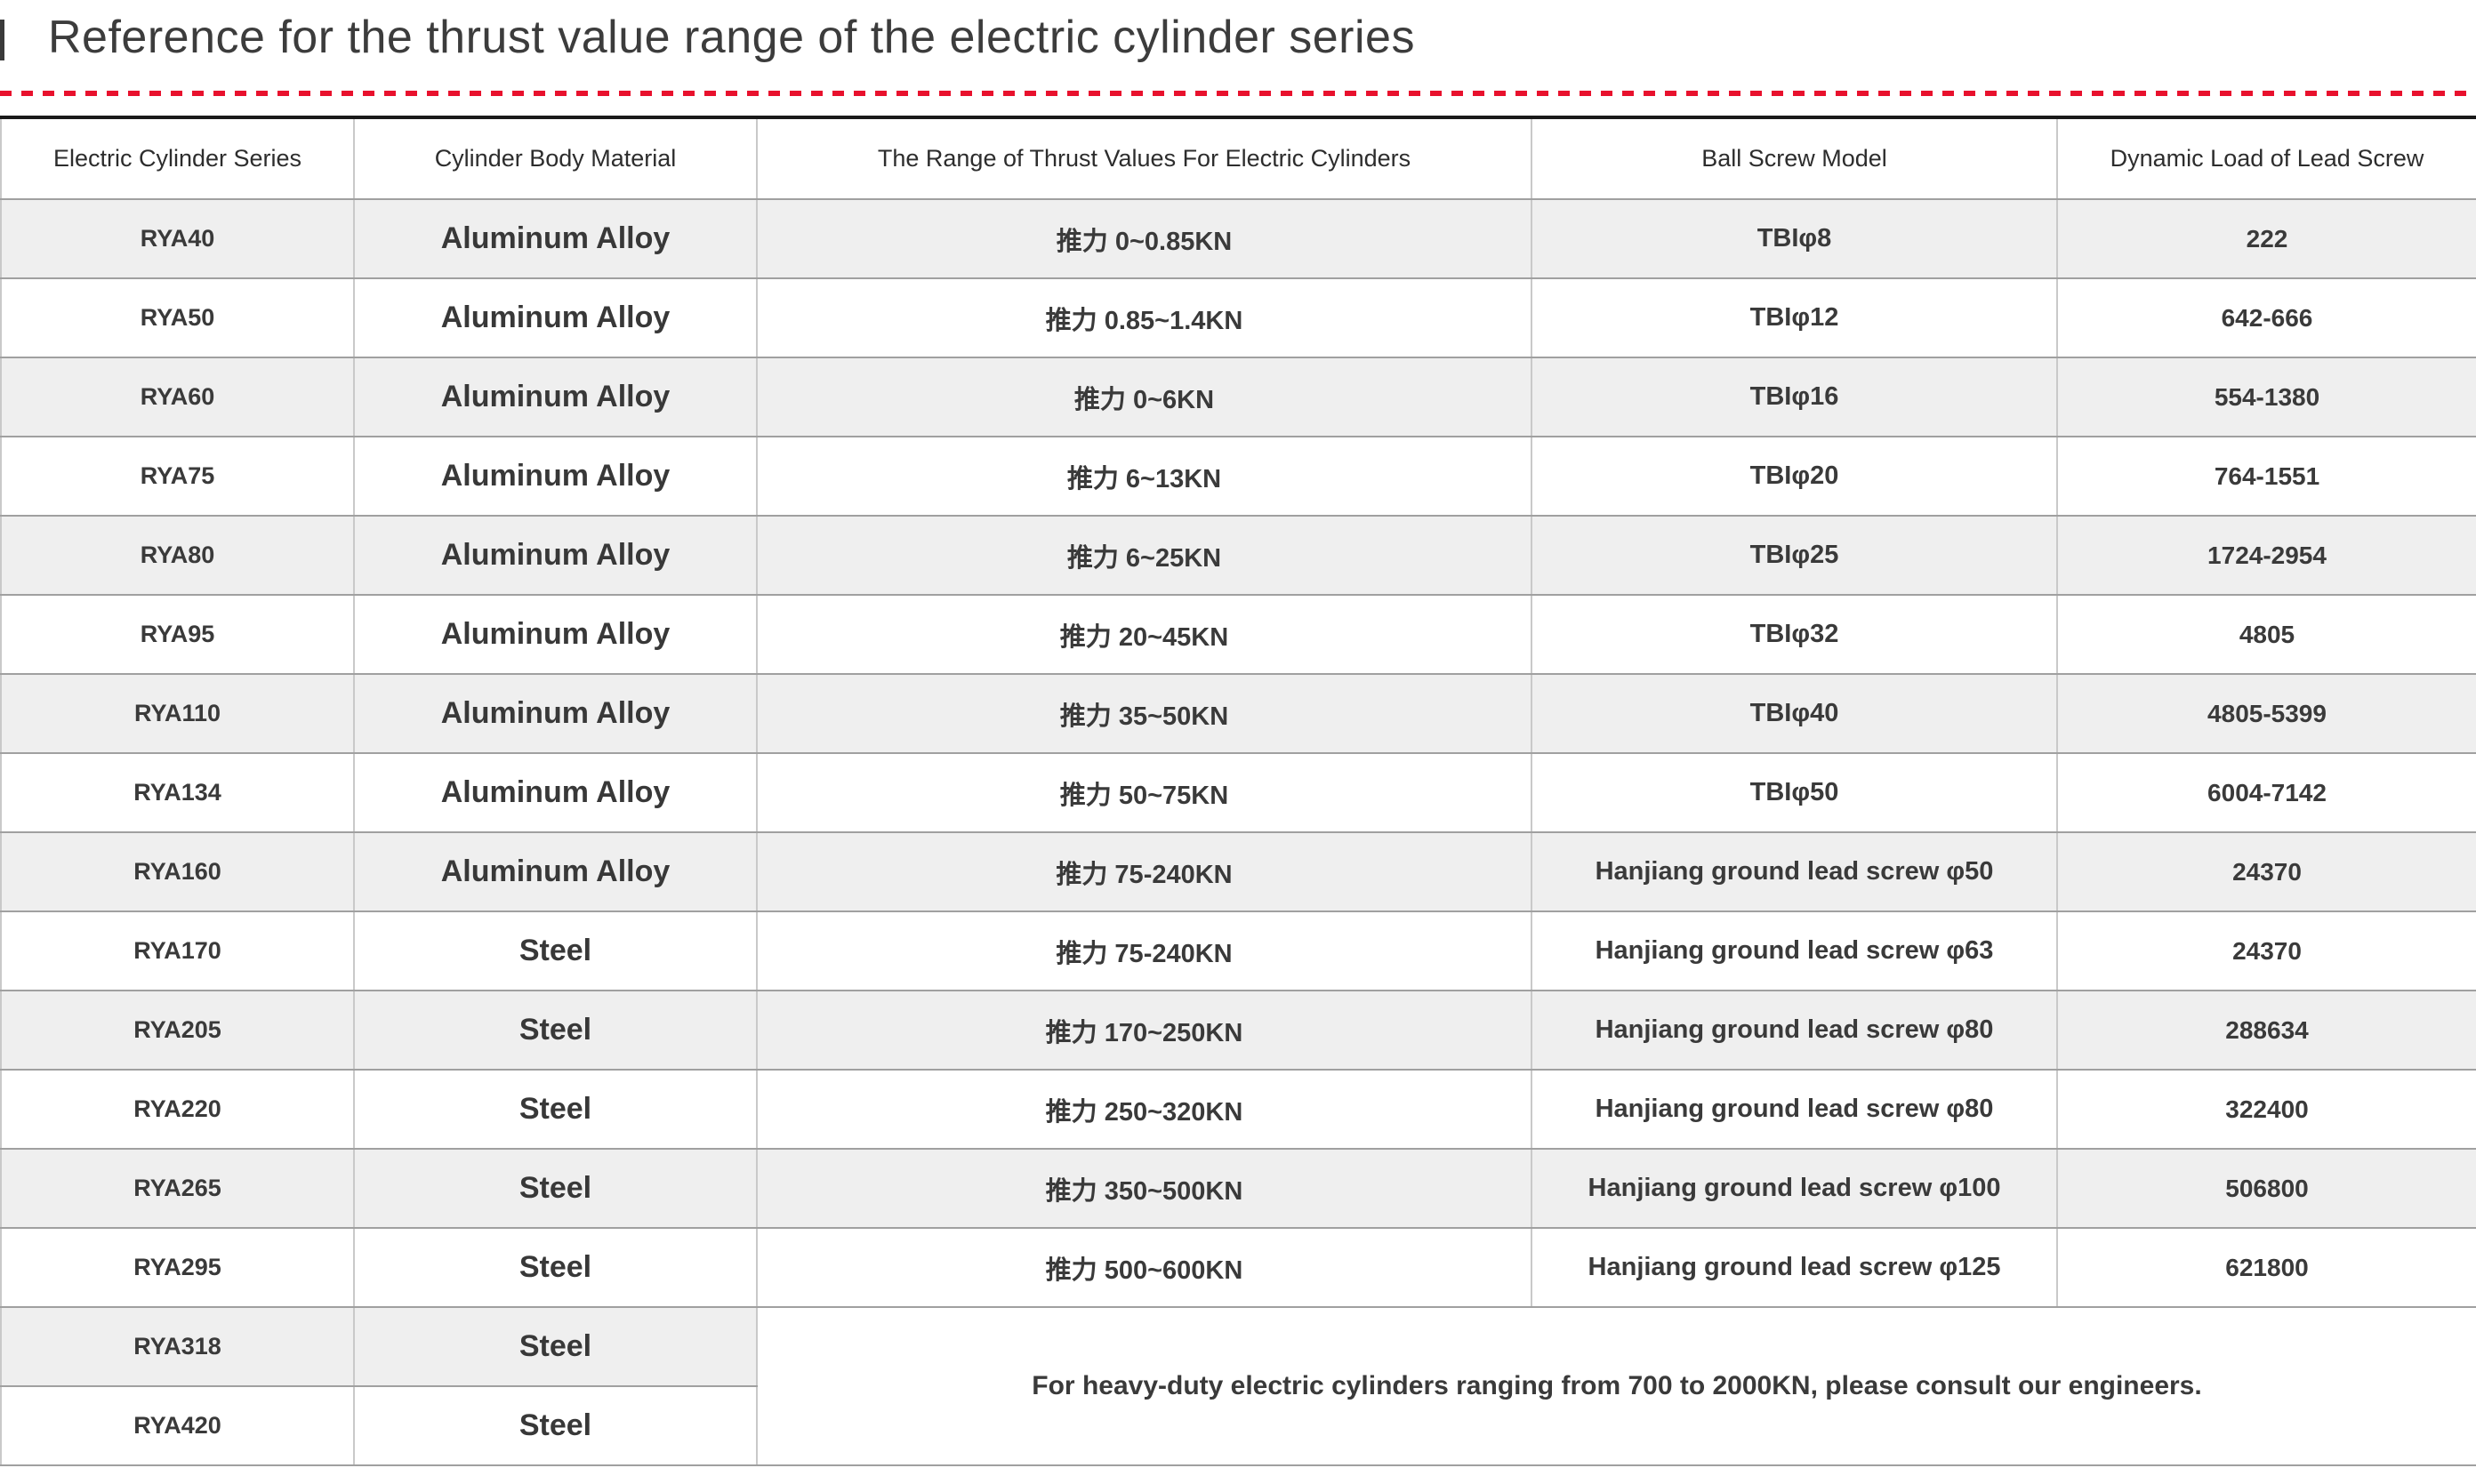 The width and height of the screenshot is (2476, 1484). I want to click on dynamic-load-cell: 4805-5399, so click(2266, 713).